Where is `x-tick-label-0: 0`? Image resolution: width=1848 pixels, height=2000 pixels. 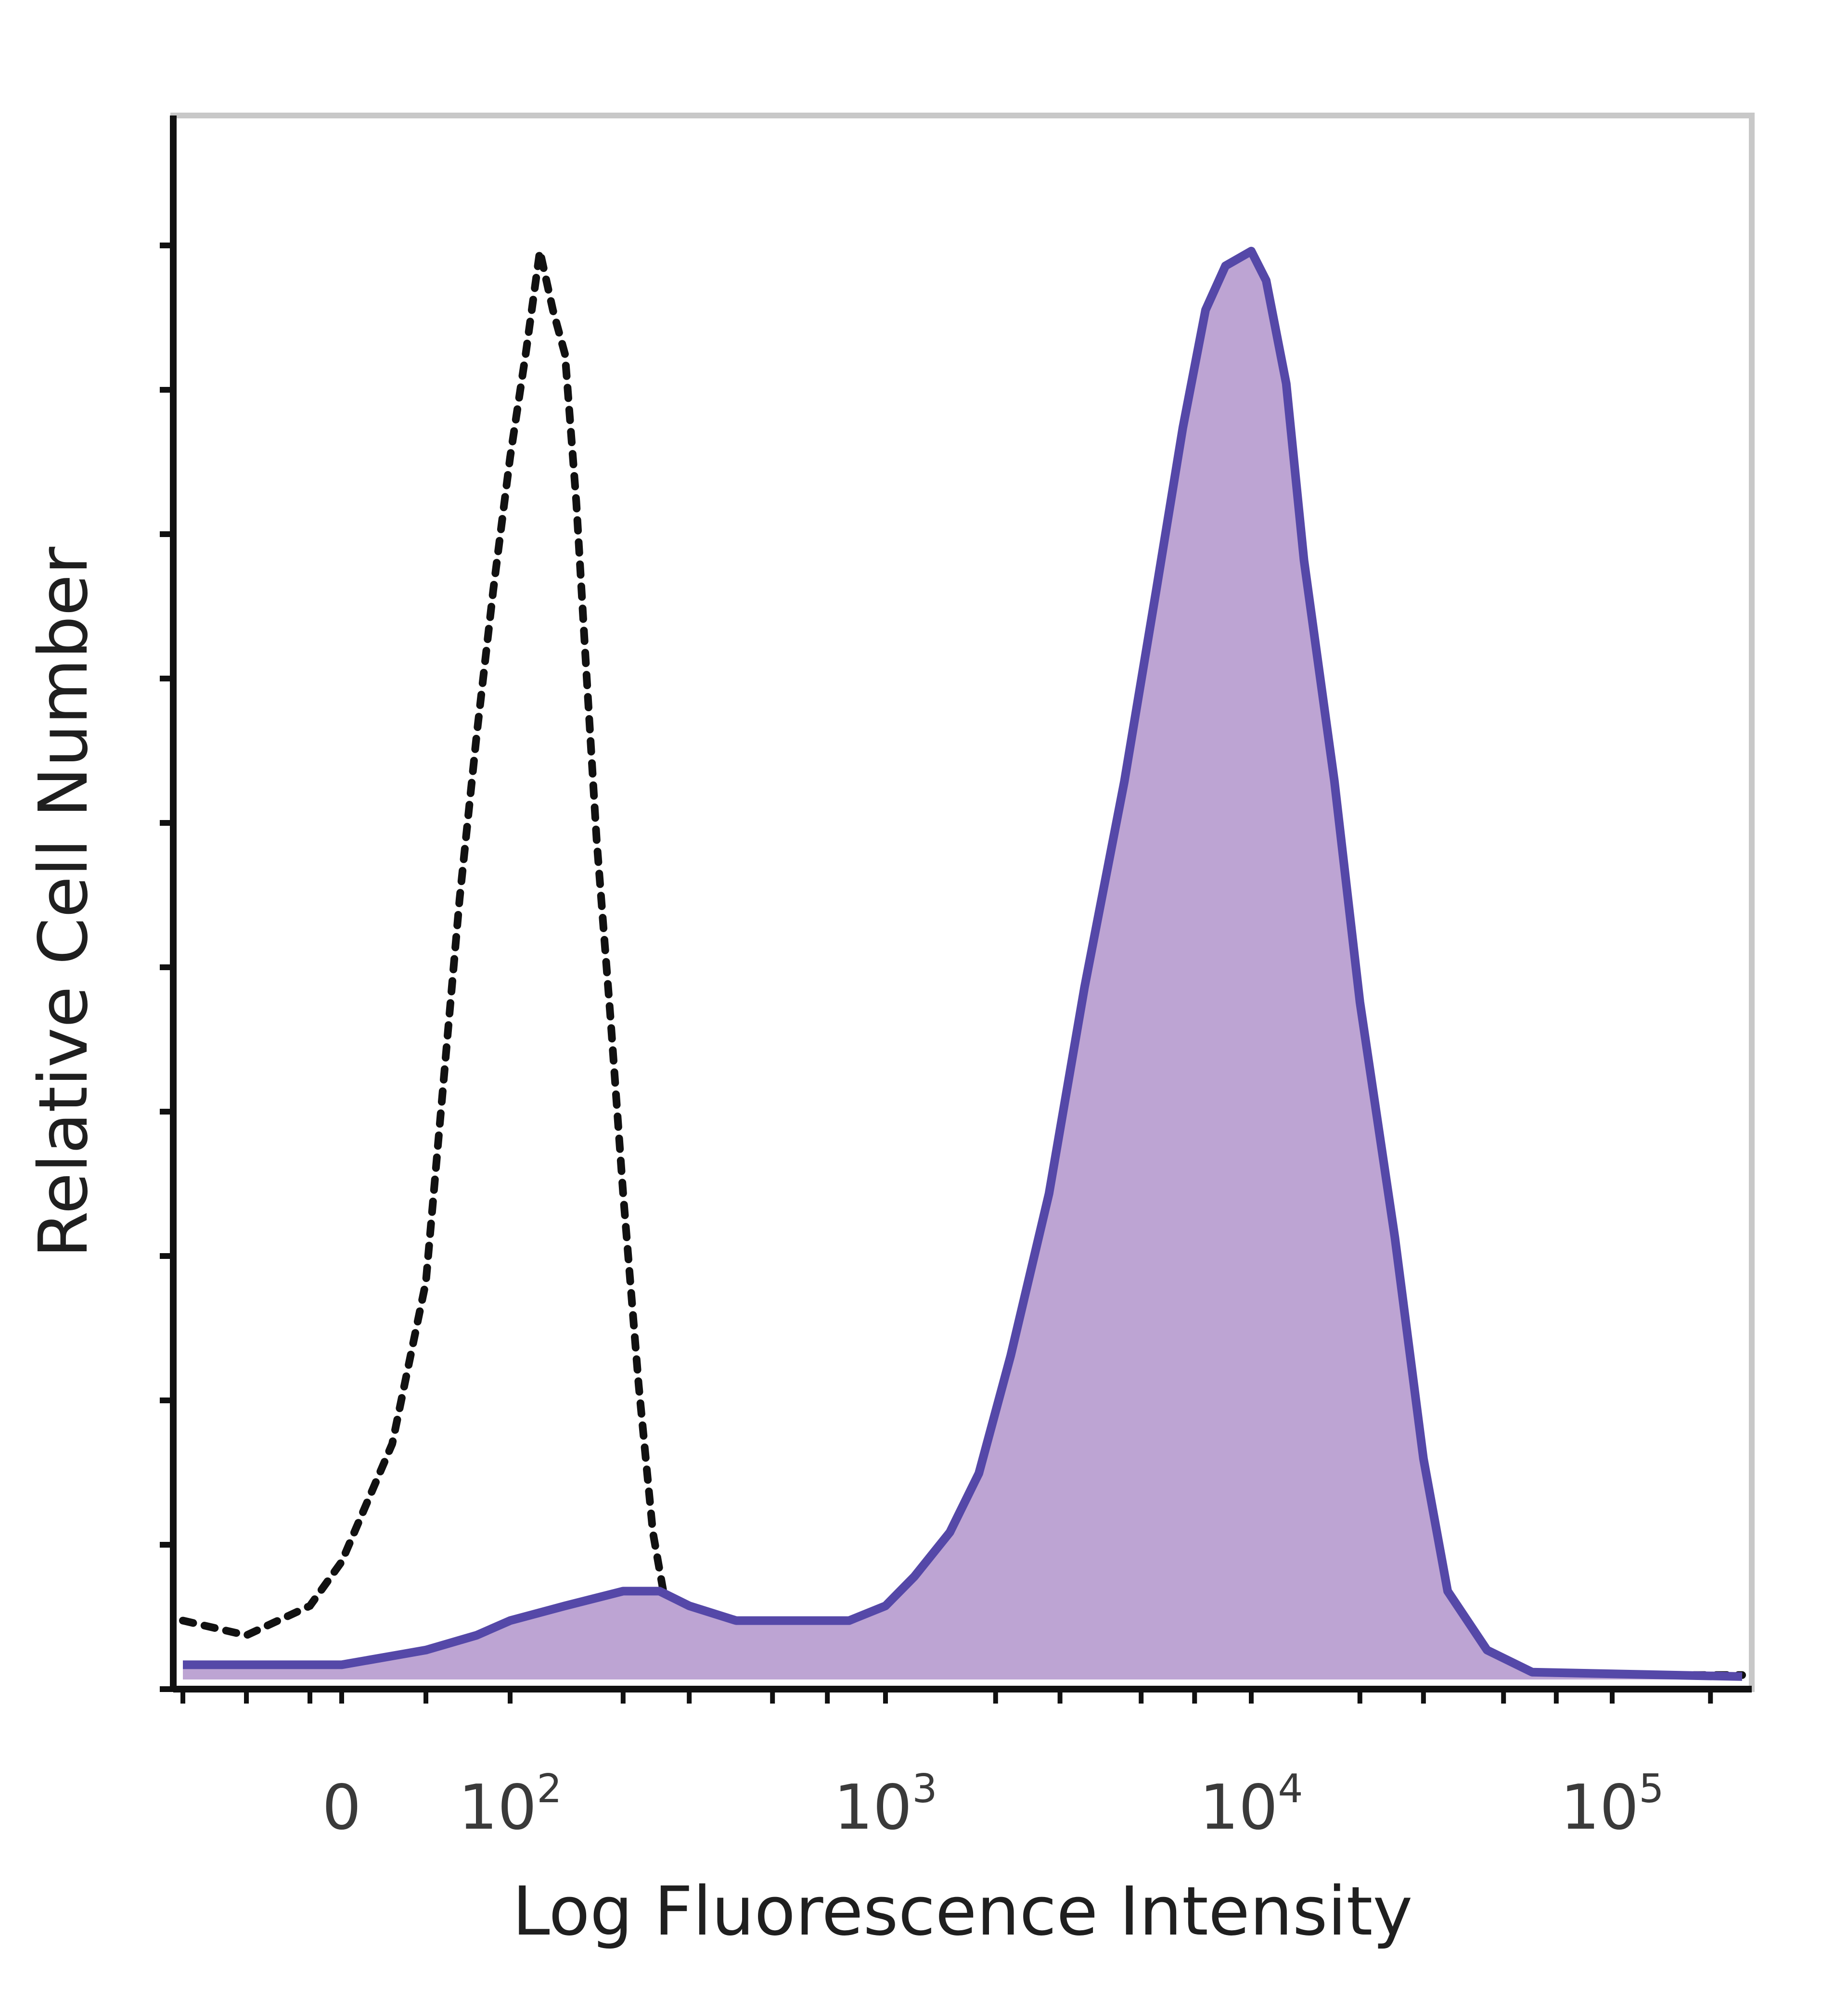 x-tick-label-0: 0 is located at coordinates (341, 1808).